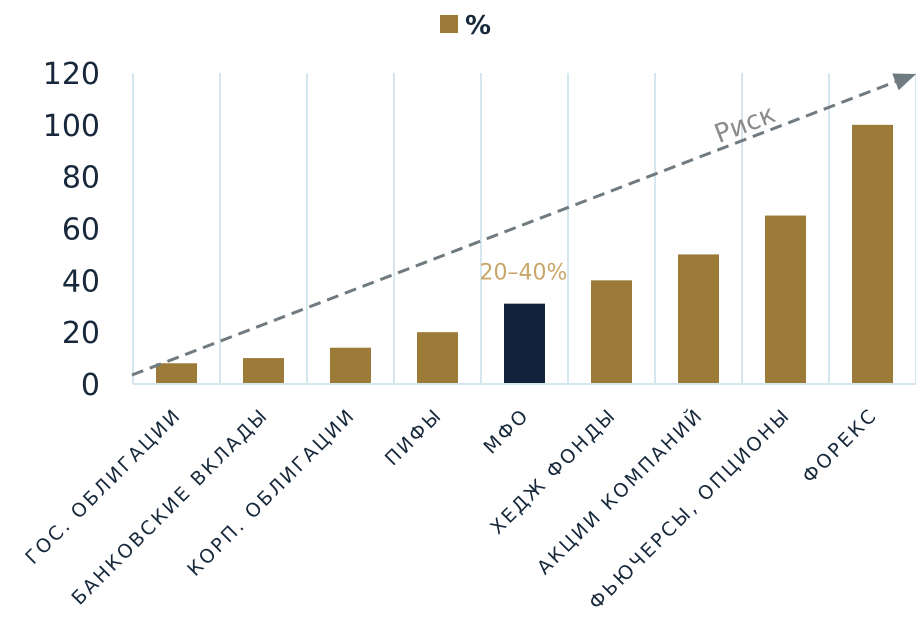  I want to click on y-tick-label: 100, so click(71, 126).